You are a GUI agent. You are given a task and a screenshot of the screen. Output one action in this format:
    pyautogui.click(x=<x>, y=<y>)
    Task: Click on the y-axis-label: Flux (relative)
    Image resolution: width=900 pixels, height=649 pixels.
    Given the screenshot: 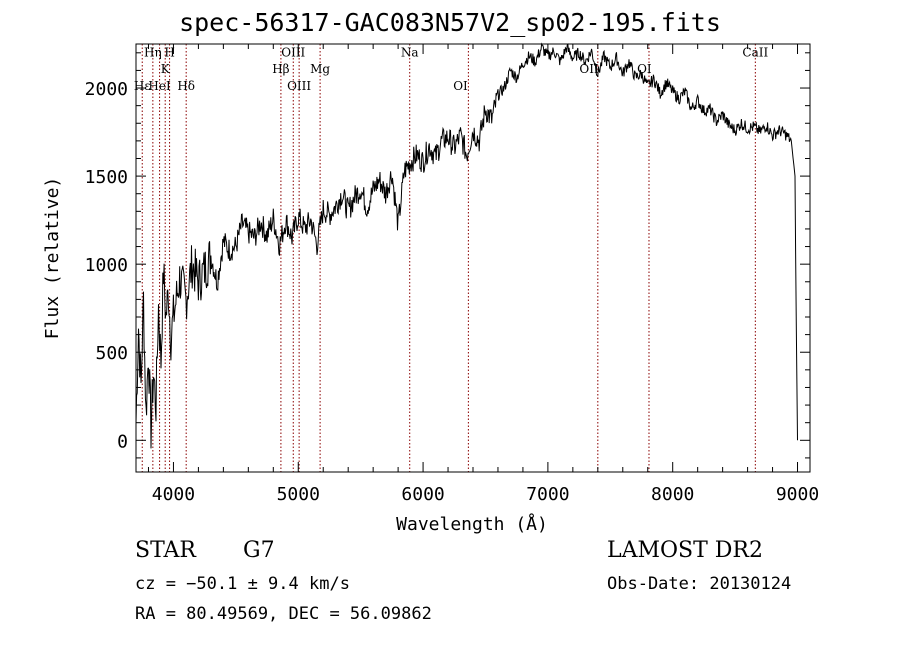 What is the action you would take?
    pyautogui.click(x=52, y=258)
    